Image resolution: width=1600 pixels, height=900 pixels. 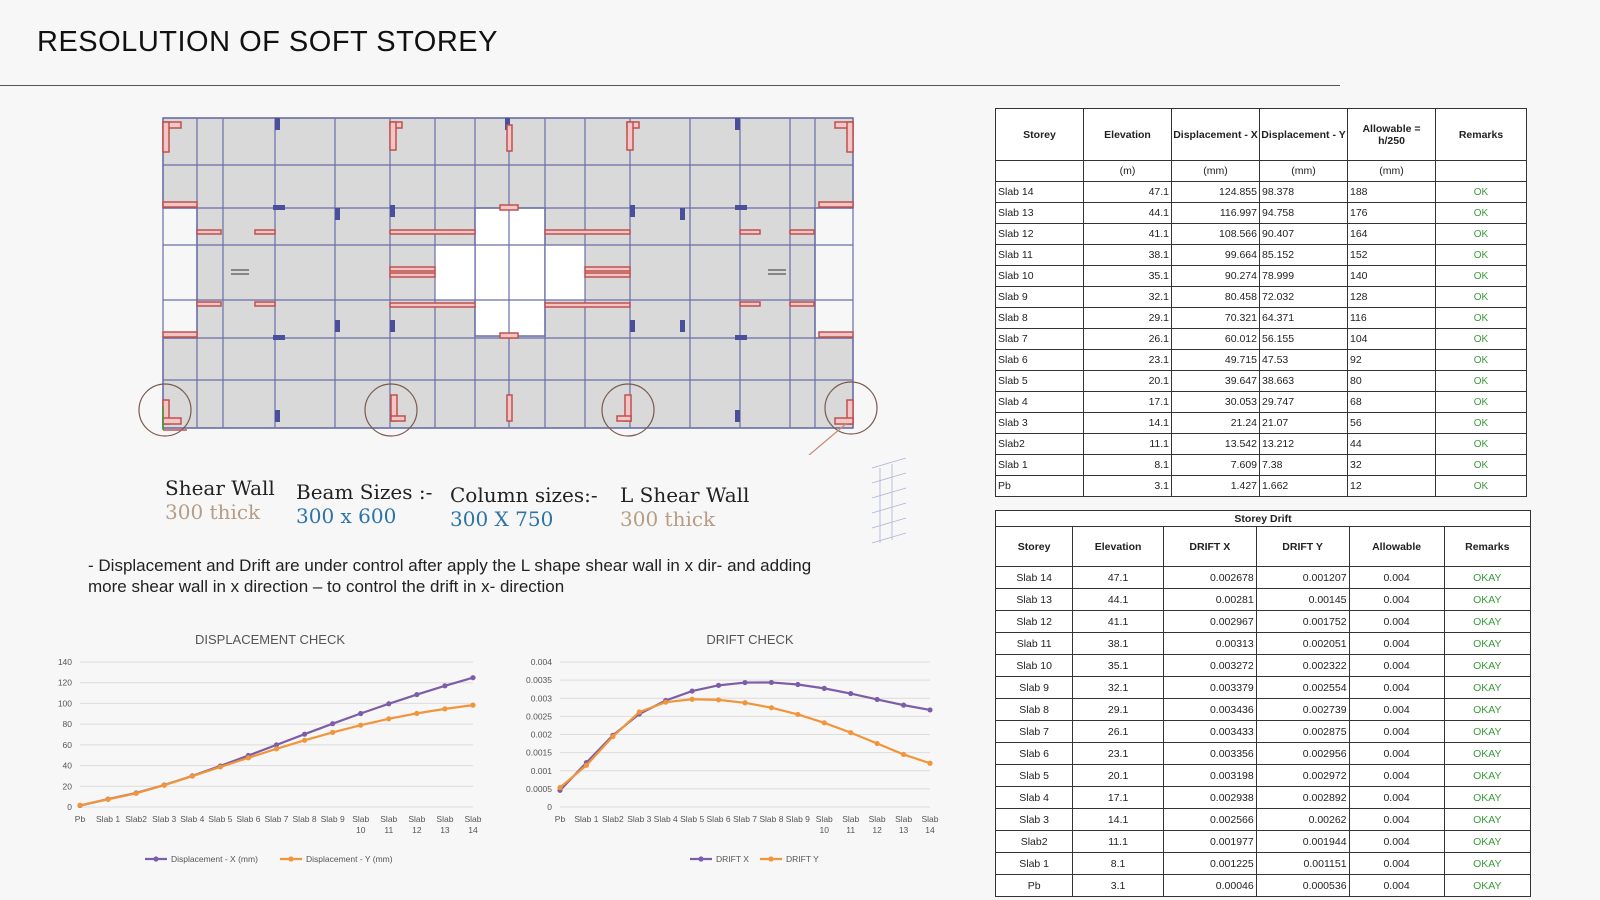 What do you see at coordinates (220, 819) in the screenshot?
I see `x-tick-label: Slab 5` at bounding box center [220, 819].